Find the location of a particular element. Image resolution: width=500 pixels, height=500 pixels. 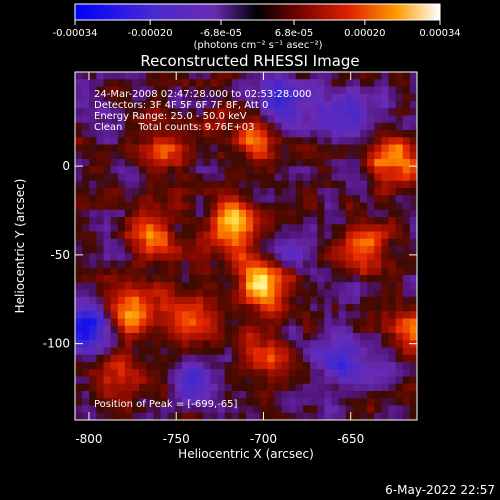

annotation-detectors: Detectors: 3F 4F 5F 6F 7F 8F, Att 0 is located at coordinates (181, 105).